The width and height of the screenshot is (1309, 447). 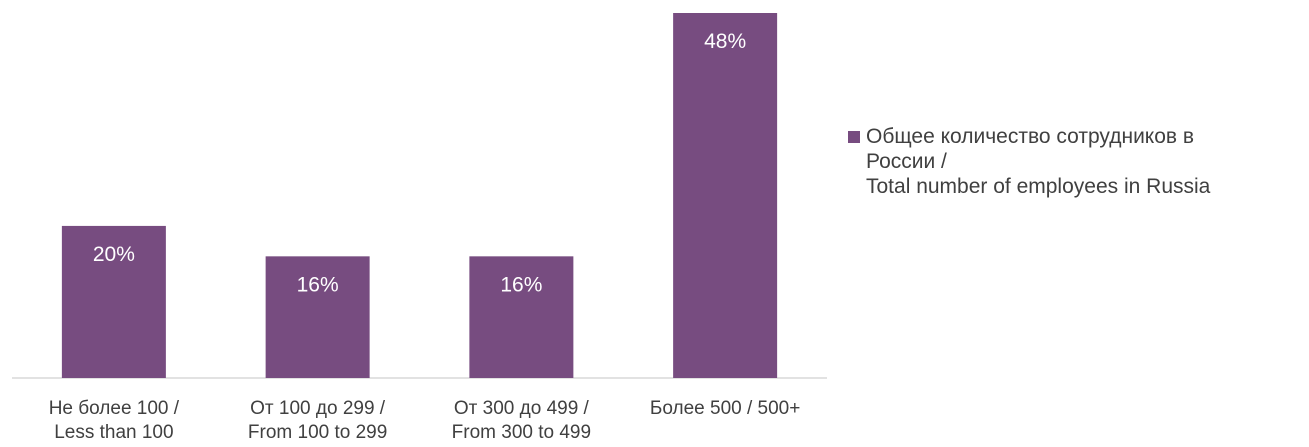 What do you see at coordinates (725, 41) in the screenshot?
I see `bar-value-label: 48%` at bounding box center [725, 41].